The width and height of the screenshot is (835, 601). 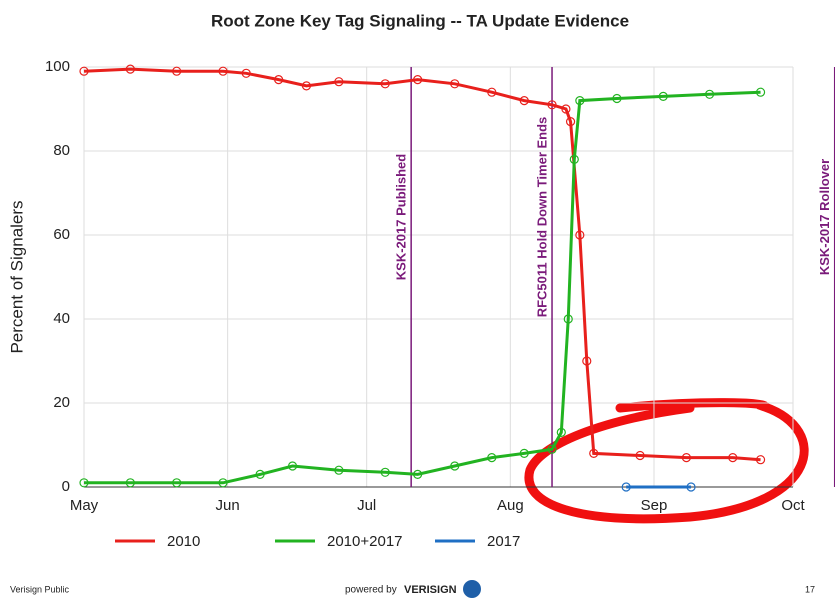 What do you see at coordinates (430, 590) in the screenshot?
I see `footer-brand: VERISIGN` at bounding box center [430, 590].